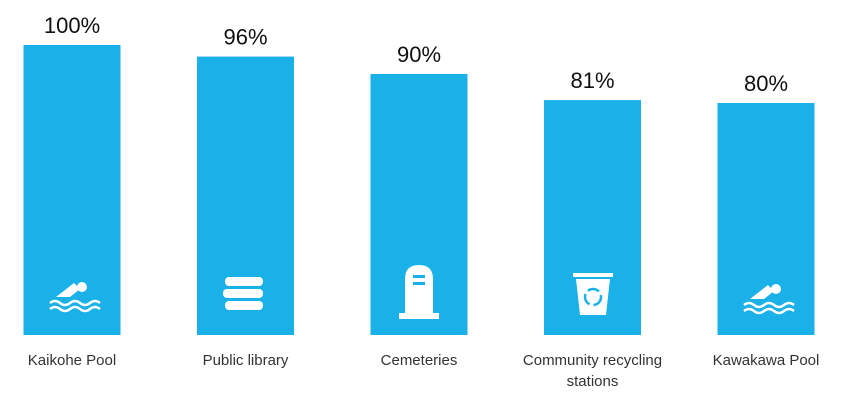 The width and height of the screenshot is (848, 400). What do you see at coordinates (419, 360) in the screenshot?
I see `category-label: Cemeteries` at bounding box center [419, 360].